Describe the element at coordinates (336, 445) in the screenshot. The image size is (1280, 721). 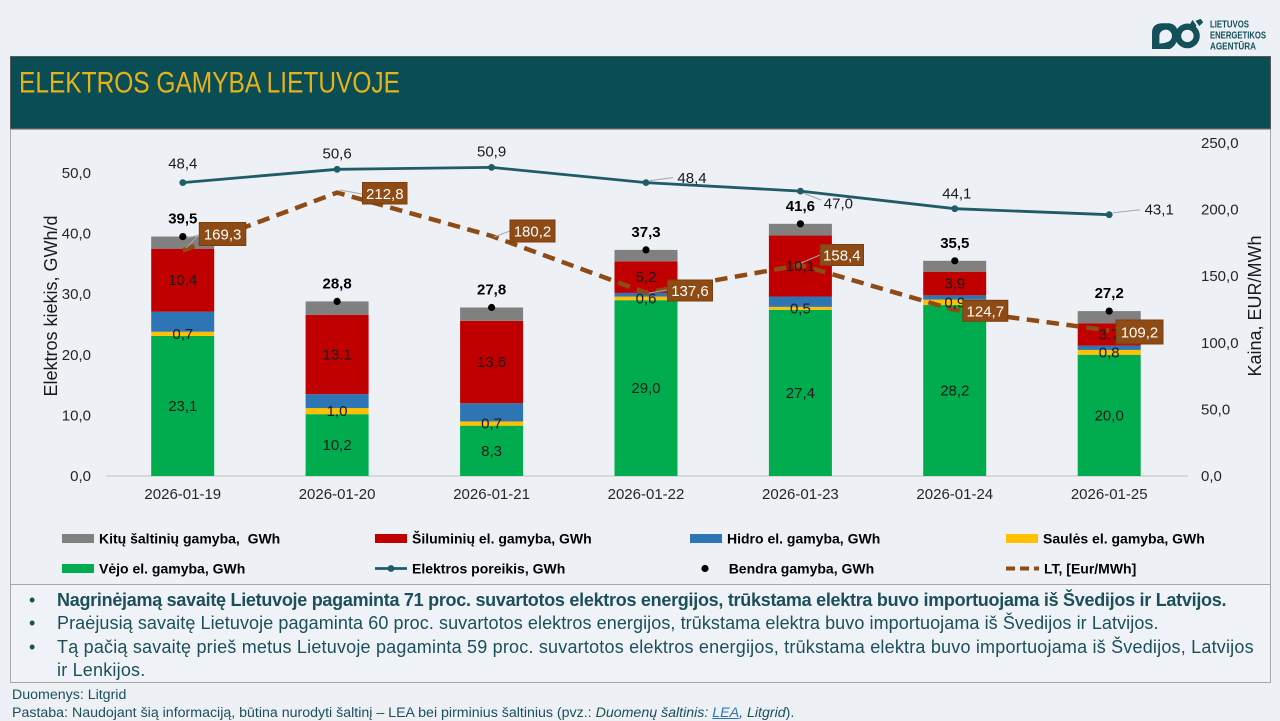
I see `svg-text: 10,2` at that location.